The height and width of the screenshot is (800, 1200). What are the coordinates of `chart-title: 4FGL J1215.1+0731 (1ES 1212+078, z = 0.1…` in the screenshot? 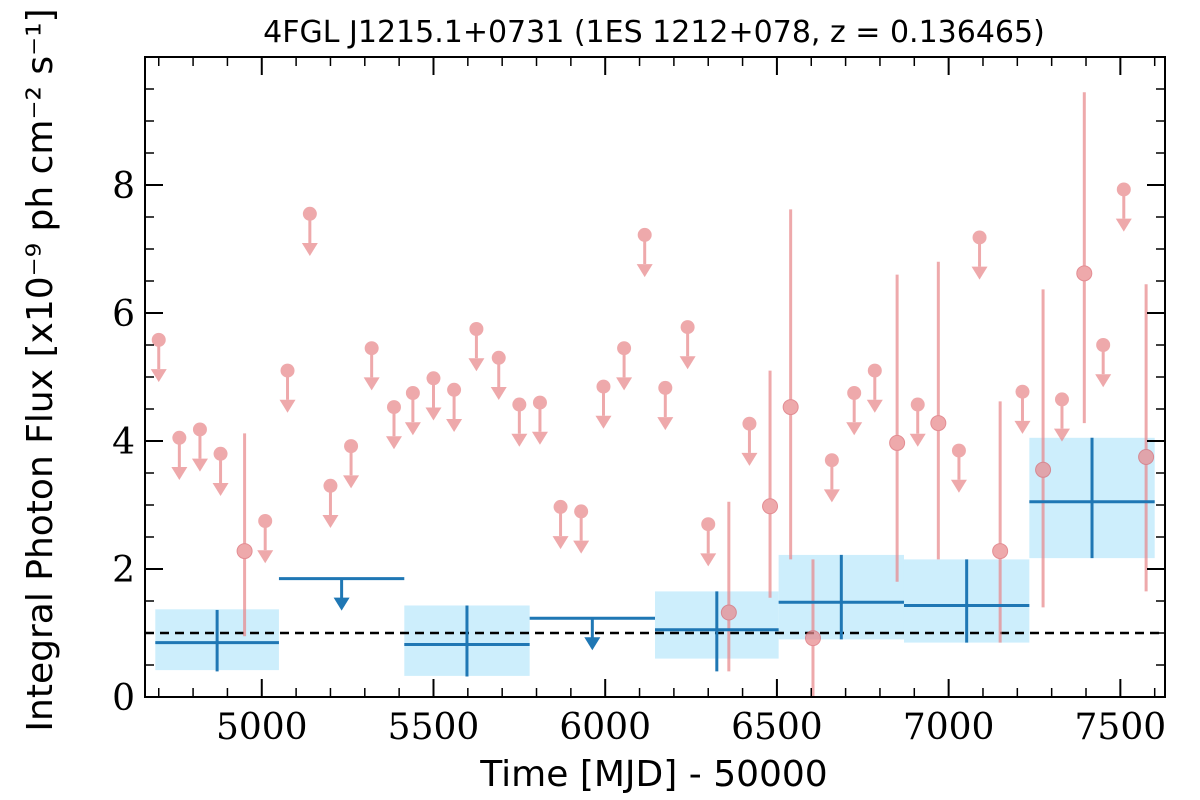 It's located at (654, 32).